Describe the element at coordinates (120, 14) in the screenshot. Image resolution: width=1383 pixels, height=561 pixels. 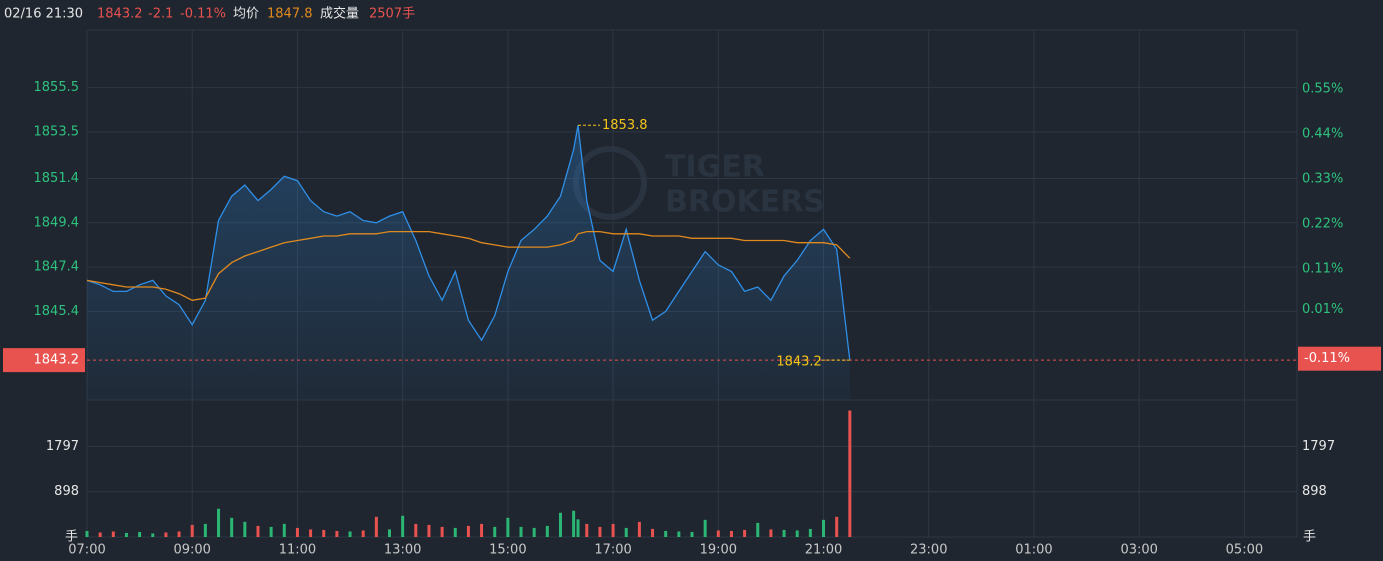
I see `header-price: 1843.2` at that location.